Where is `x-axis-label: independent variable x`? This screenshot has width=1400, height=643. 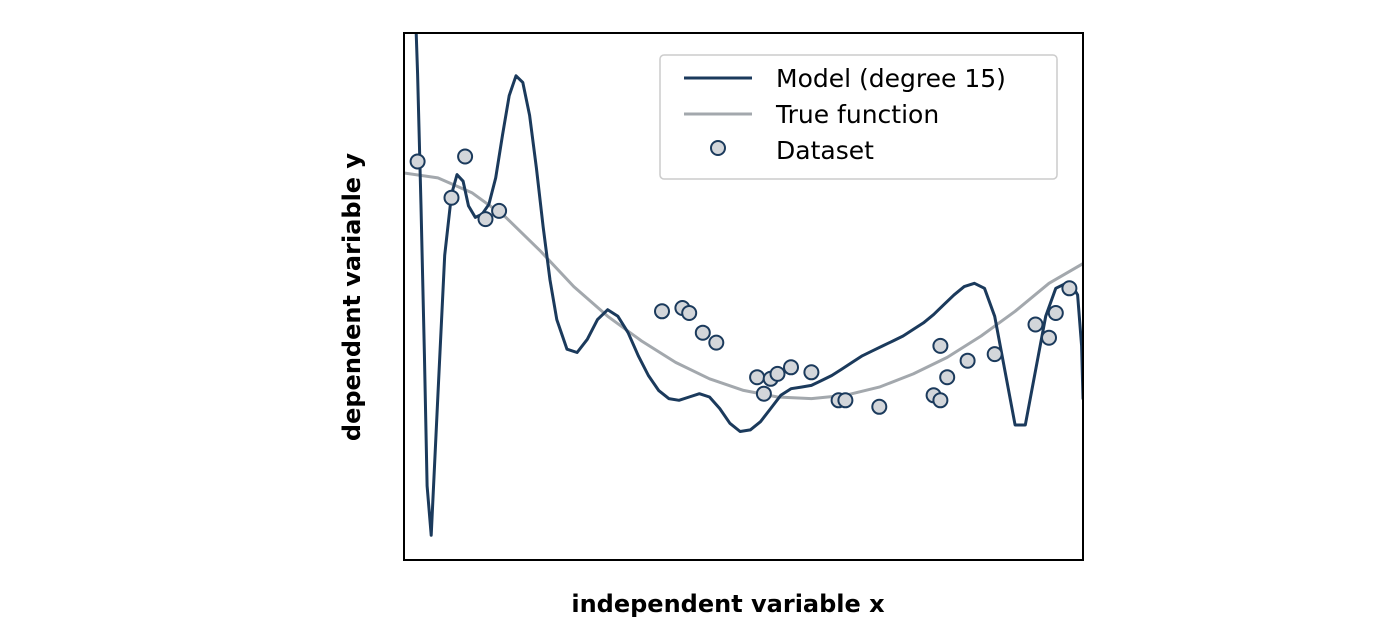
x-axis-label: independent variable x is located at coordinates (728, 604).